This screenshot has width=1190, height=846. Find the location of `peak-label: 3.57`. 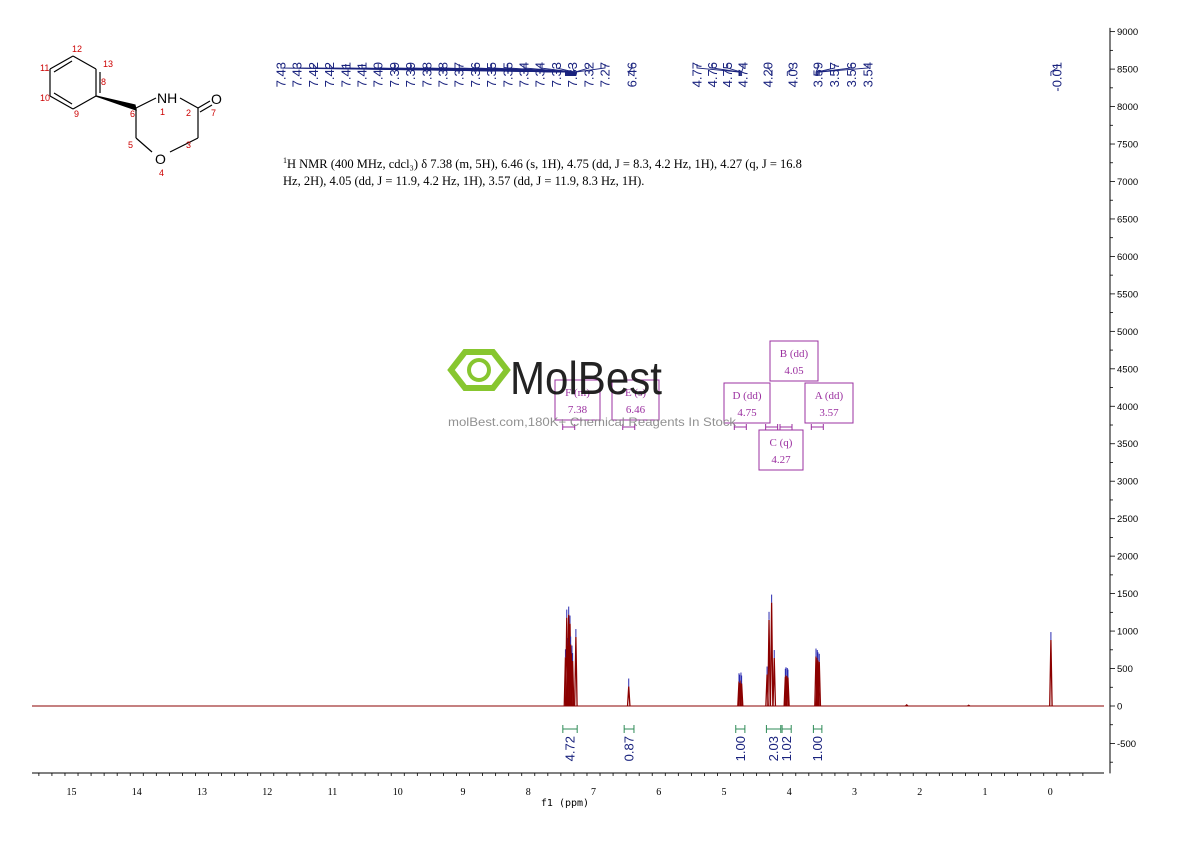

peak-label: 3.57 is located at coordinates (834, 74).